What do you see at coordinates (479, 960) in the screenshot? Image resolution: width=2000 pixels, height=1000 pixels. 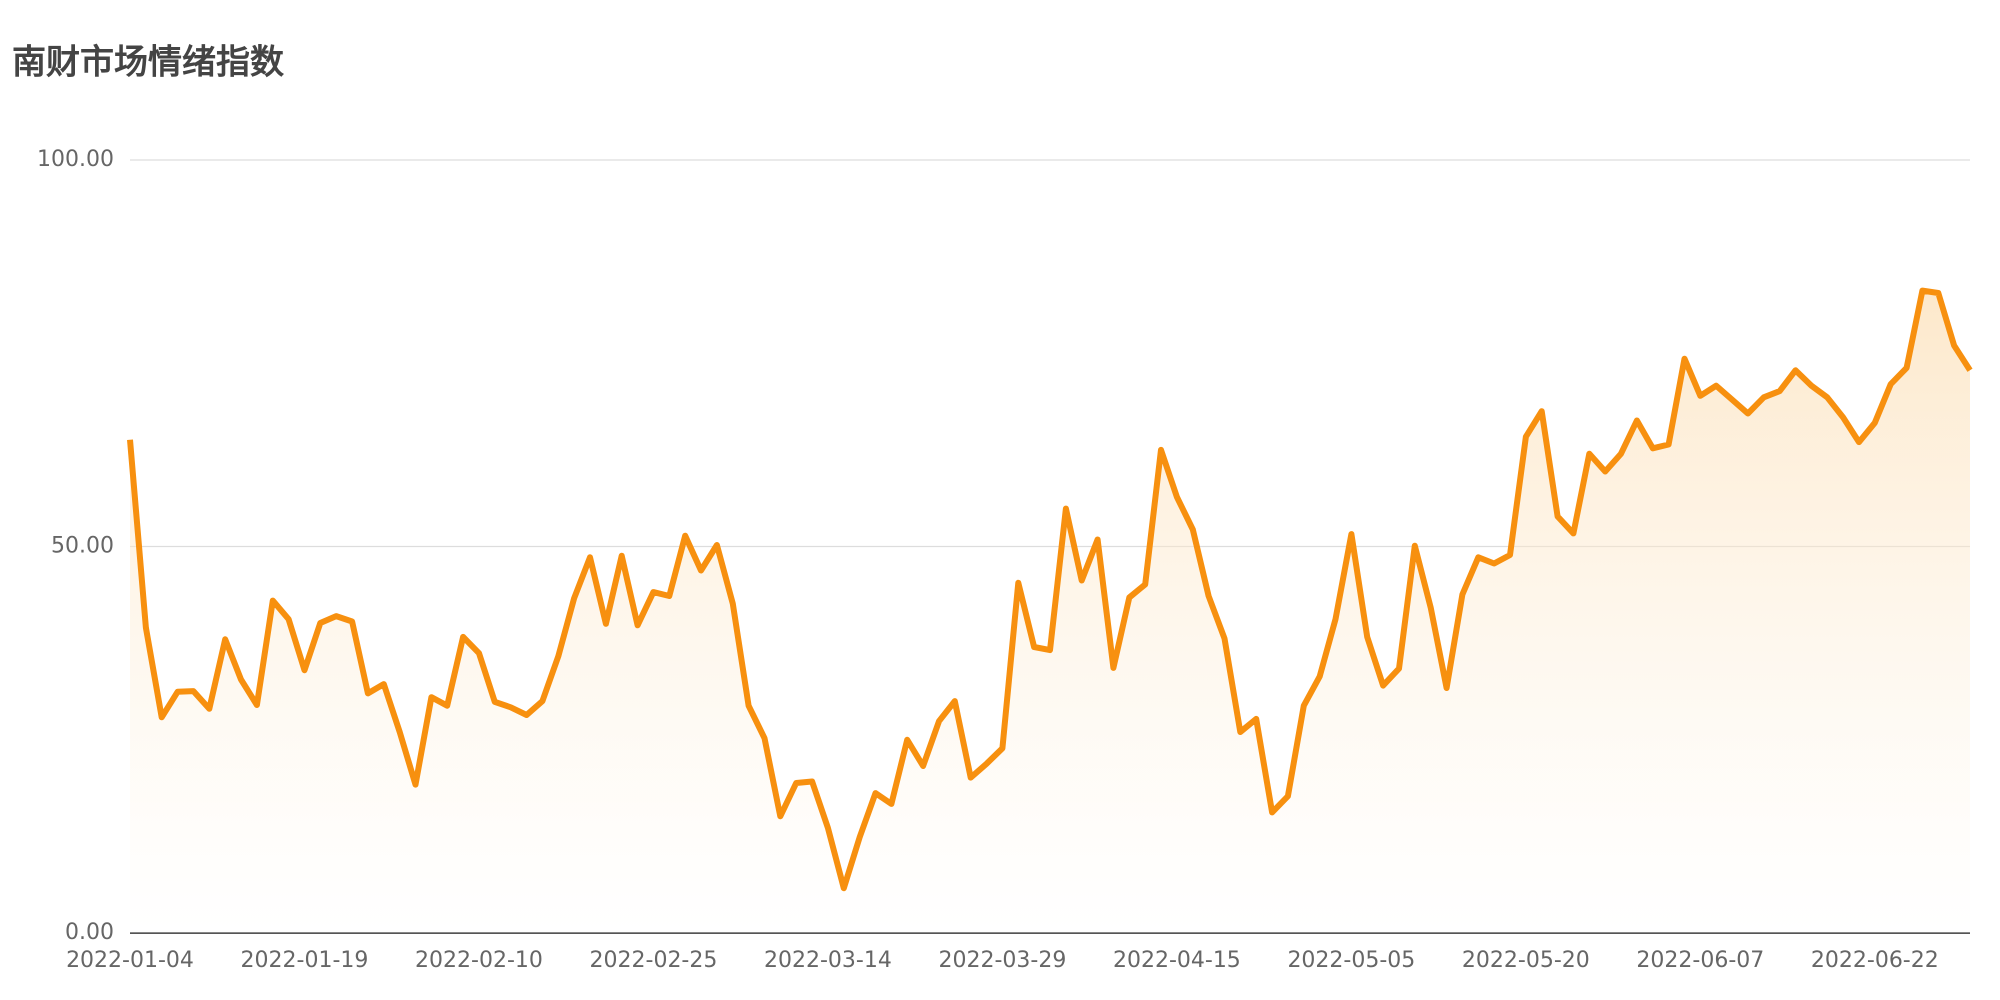 I see `x-tick-label: 2022-02-10` at bounding box center [479, 960].